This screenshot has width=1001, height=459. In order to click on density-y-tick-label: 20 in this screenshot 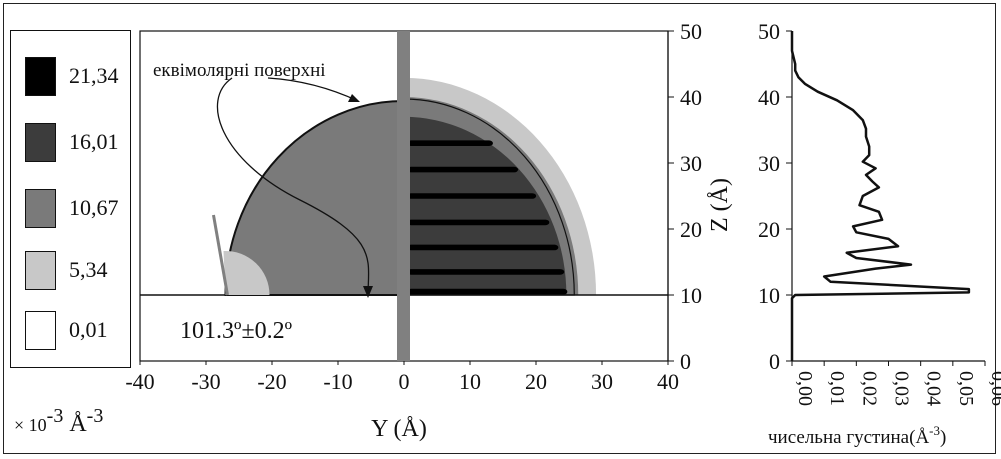, I will do `click(769, 229)`.